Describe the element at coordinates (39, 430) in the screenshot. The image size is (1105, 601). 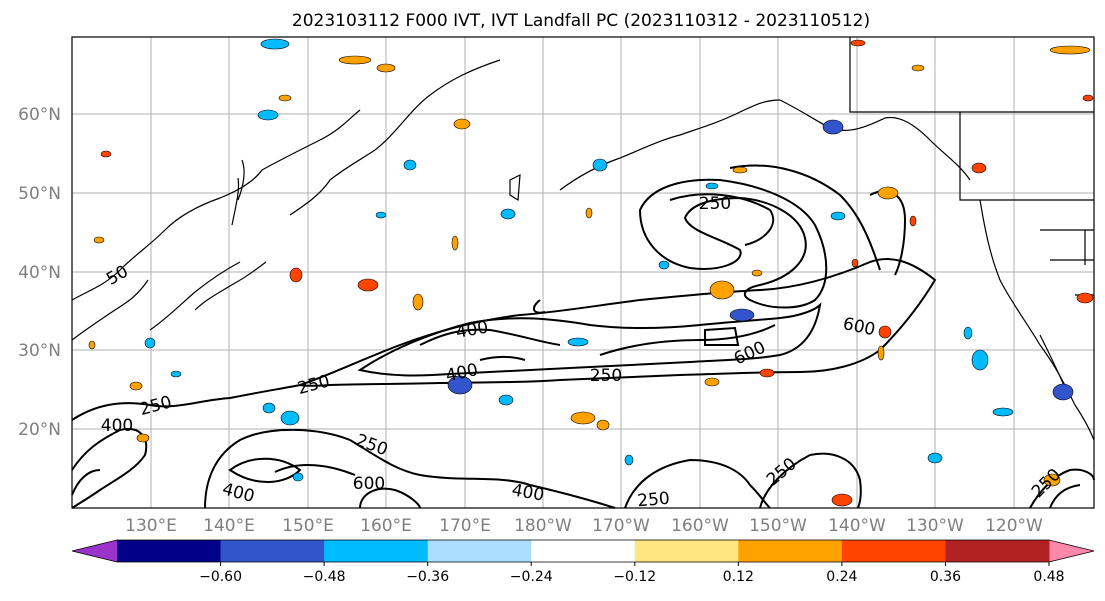
I see `lat-label: 20°N` at that location.